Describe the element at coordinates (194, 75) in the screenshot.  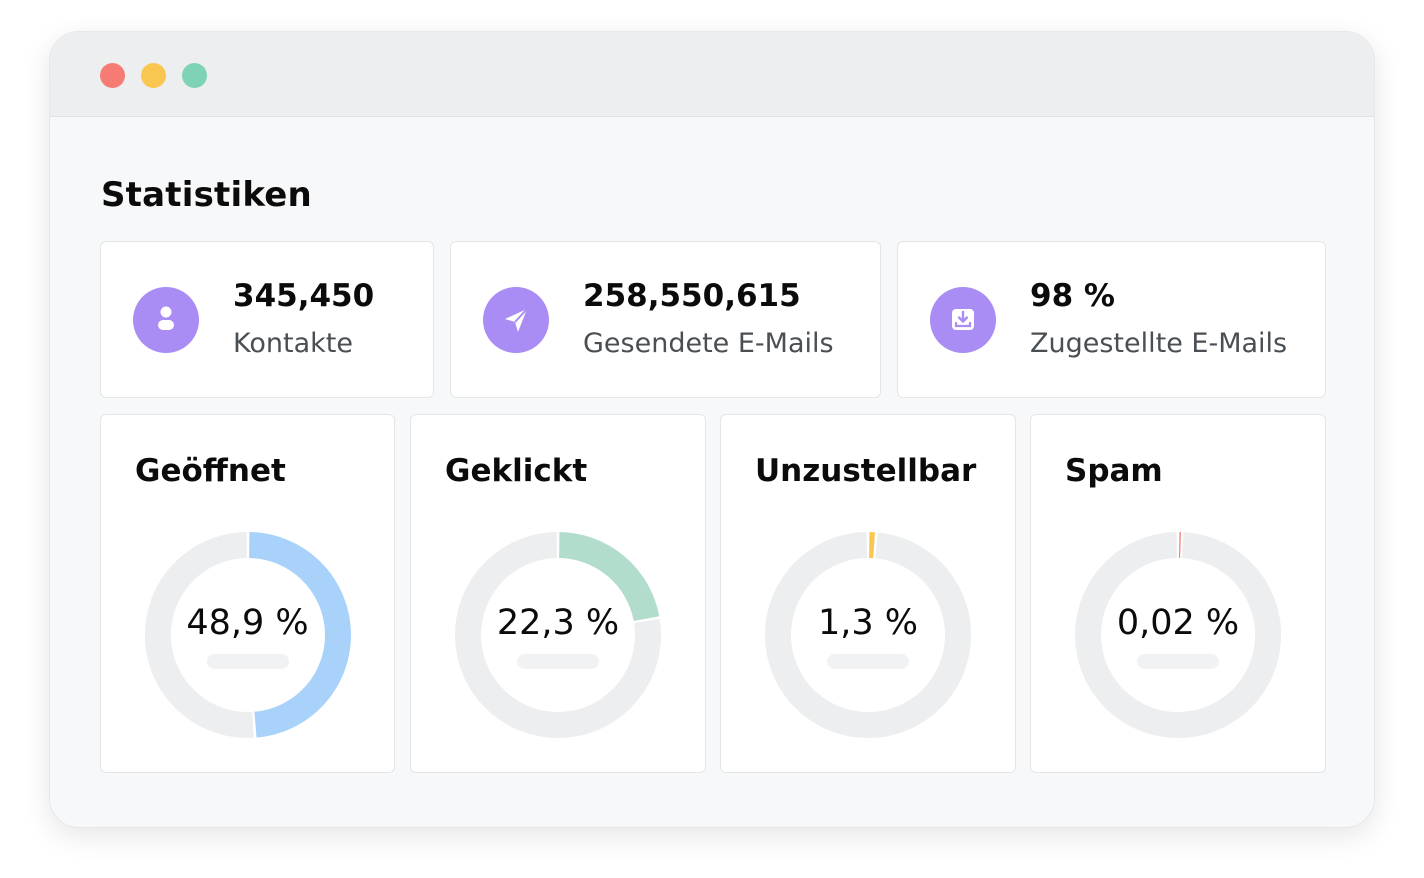
I see `window-zoom-button` at that location.